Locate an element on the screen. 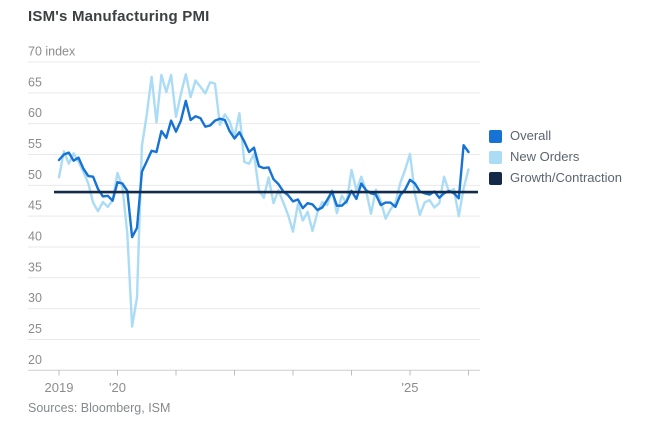 This screenshot has height=429, width=655. legend-item-growth-contraction: Growth/Contraction is located at coordinates (555, 178).